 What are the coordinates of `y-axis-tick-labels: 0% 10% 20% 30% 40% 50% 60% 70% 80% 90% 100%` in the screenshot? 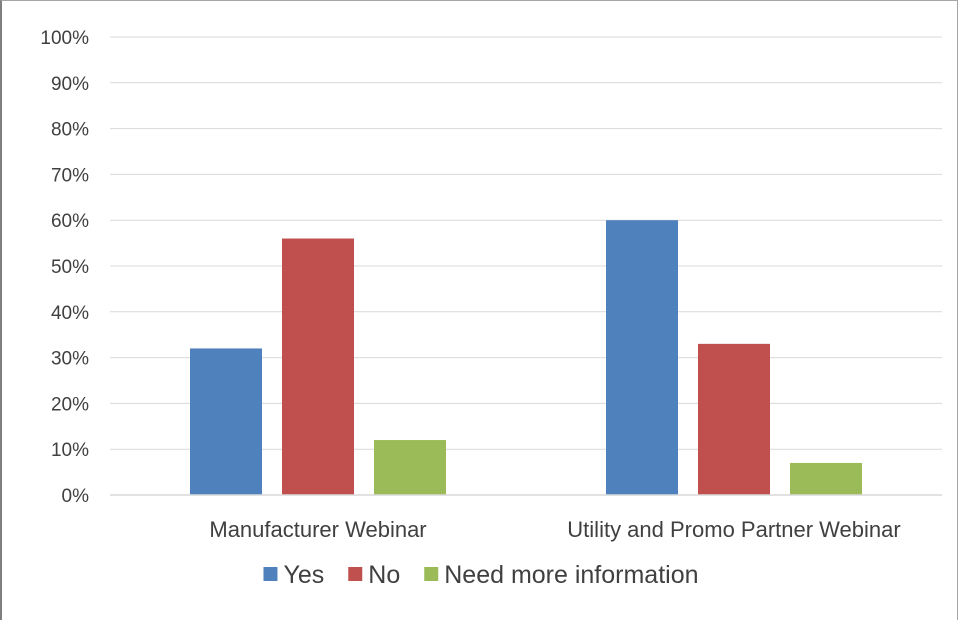 It's located at (64, 267).